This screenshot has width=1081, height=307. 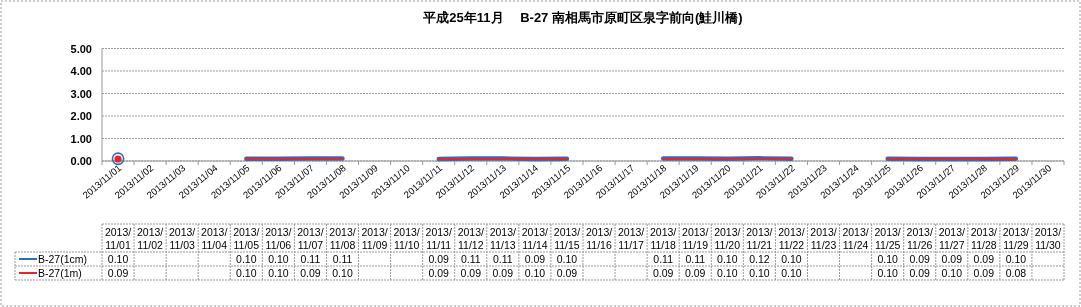 What do you see at coordinates (759, 238) in the screenshot?
I see `category-label: 2013/11/21` at bounding box center [759, 238].